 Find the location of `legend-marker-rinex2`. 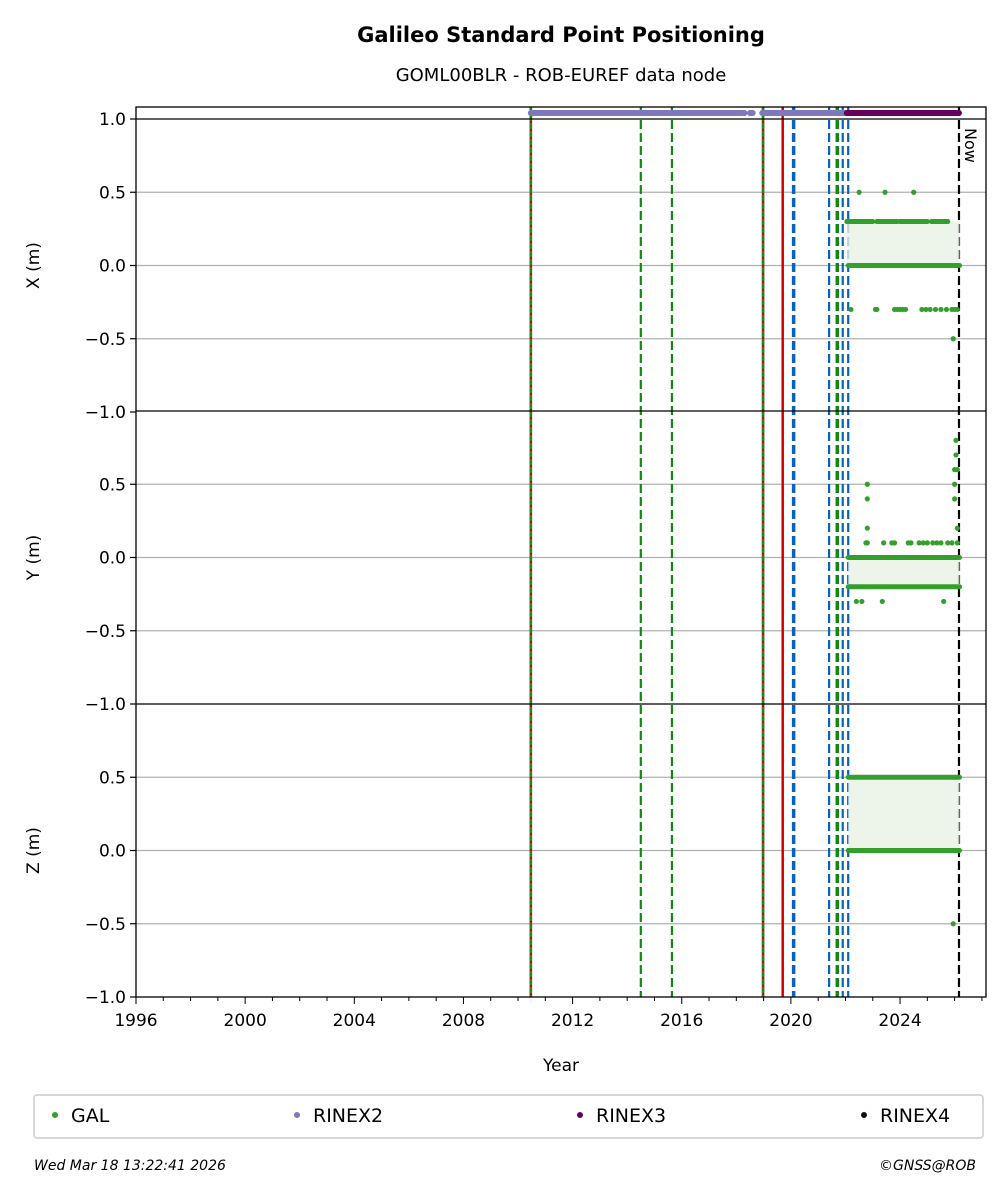

legend-marker-rinex2 is located at coordinates (297, 1115).